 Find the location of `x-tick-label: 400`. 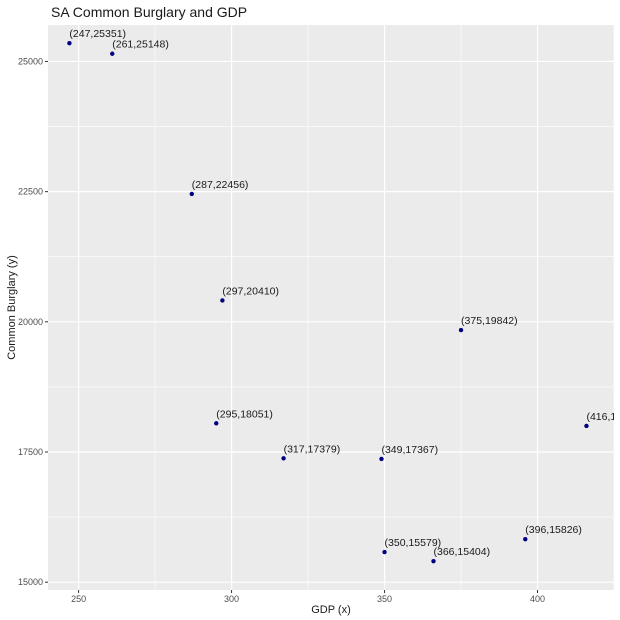

x-tick-label: 400 is located at coordinates (537, 599).